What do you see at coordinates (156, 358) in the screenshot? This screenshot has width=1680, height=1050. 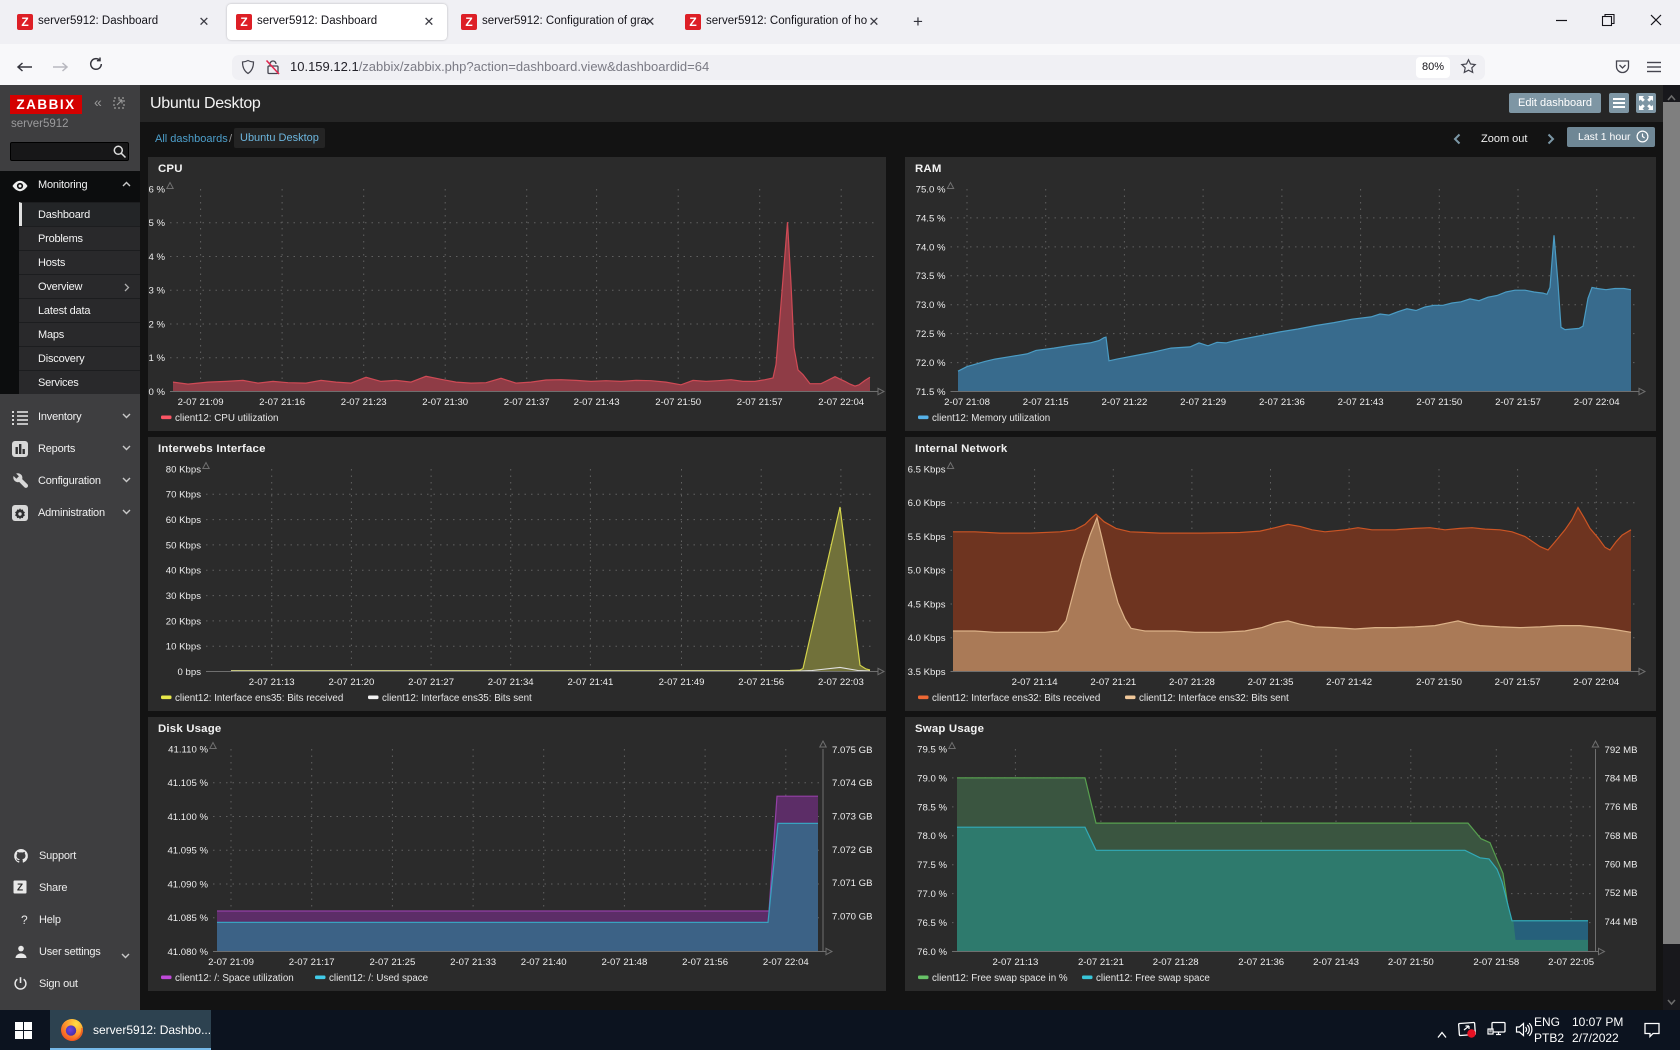 I see `svg-text: 1 %` at bounding box center [156, 358].